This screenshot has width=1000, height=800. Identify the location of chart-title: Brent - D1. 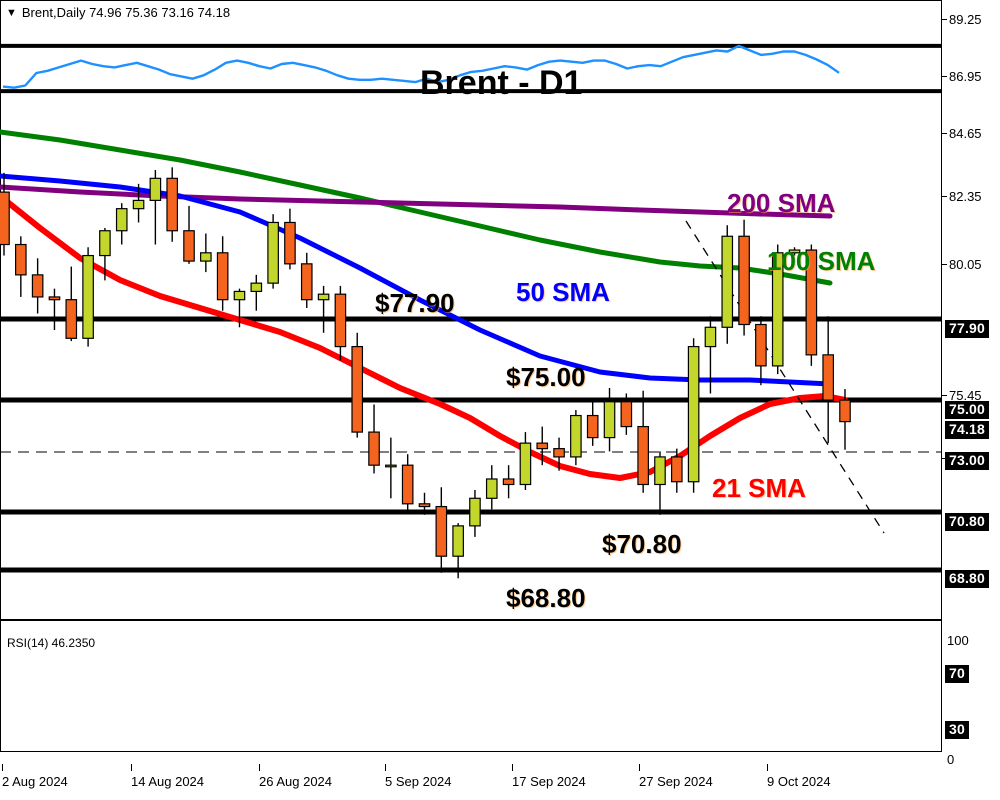
(501, 83).